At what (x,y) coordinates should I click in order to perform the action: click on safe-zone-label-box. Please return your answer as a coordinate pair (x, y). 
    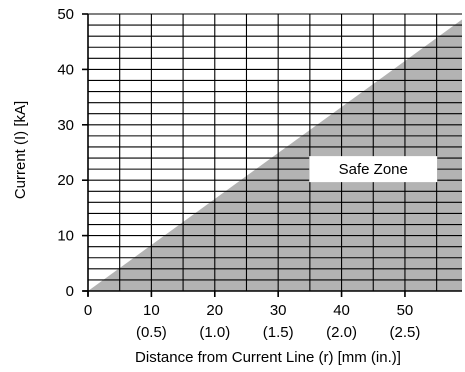
    Looking at the image, I should click on (373, 169).